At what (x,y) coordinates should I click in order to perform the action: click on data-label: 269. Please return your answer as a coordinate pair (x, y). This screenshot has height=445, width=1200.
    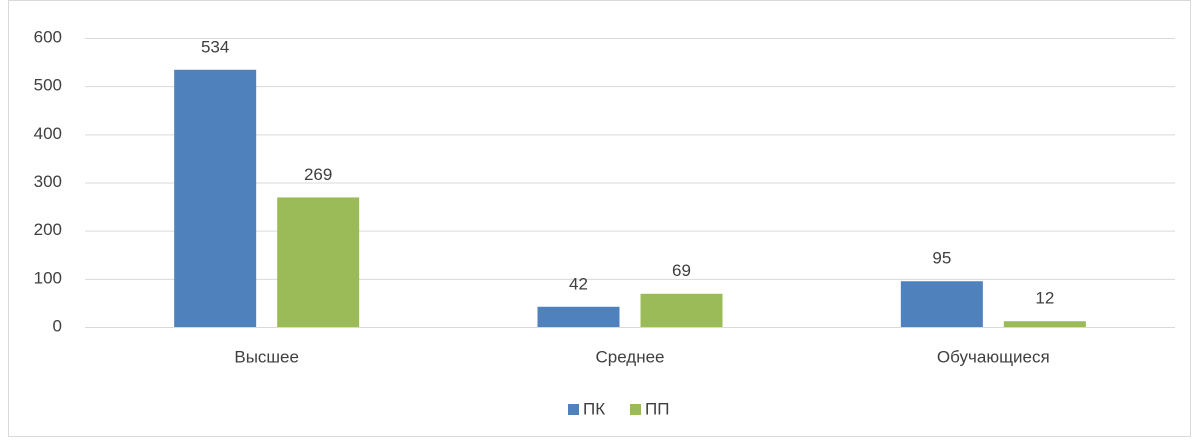
    Looking at the image, I should click on (318, 174).